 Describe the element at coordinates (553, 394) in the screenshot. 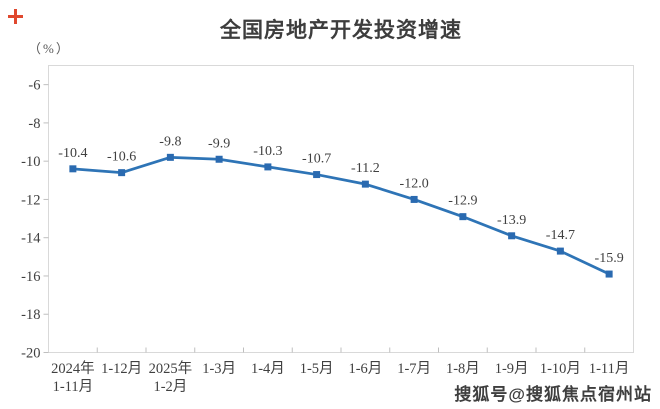

I see `watermark: 搜狐号@搜狐焦点宿州站` at that location.